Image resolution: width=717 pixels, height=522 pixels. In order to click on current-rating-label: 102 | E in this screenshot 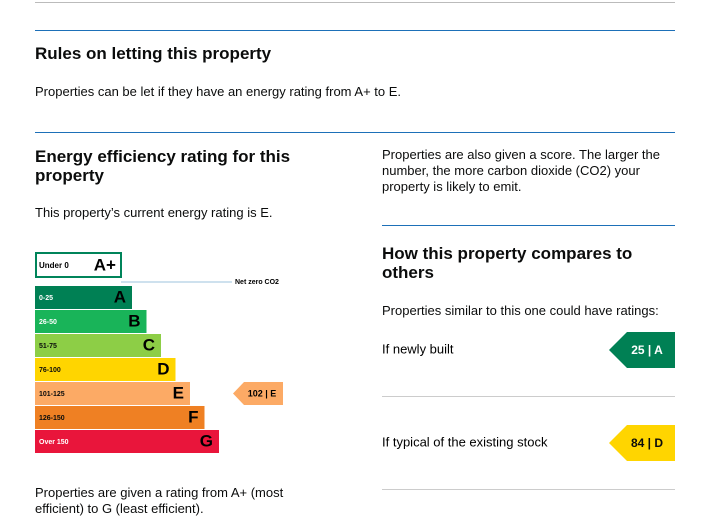, I will do `click(262, 393)`.